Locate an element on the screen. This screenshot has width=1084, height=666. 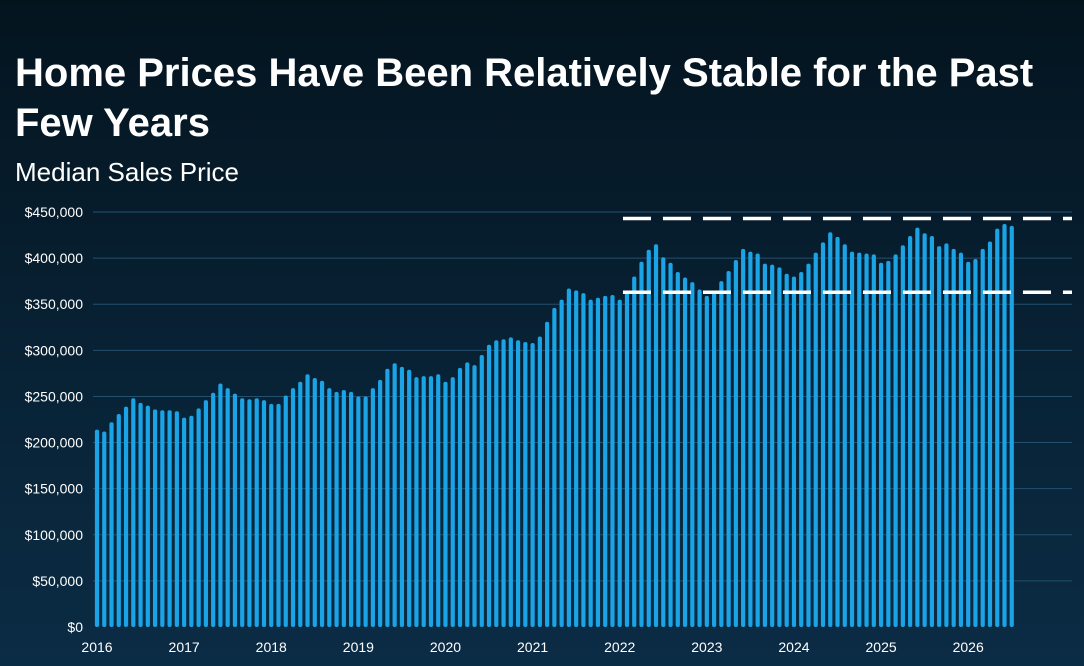
x-tick-label: 2016 is located at coordinates (96, 647).